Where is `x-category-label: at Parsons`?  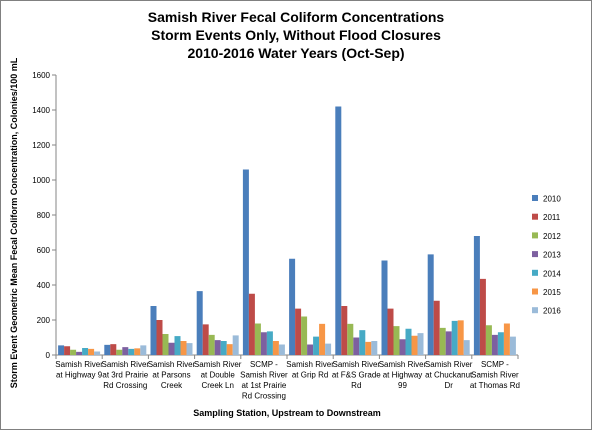 x-category-label: at Parsons is located at coordinates (171, 375).